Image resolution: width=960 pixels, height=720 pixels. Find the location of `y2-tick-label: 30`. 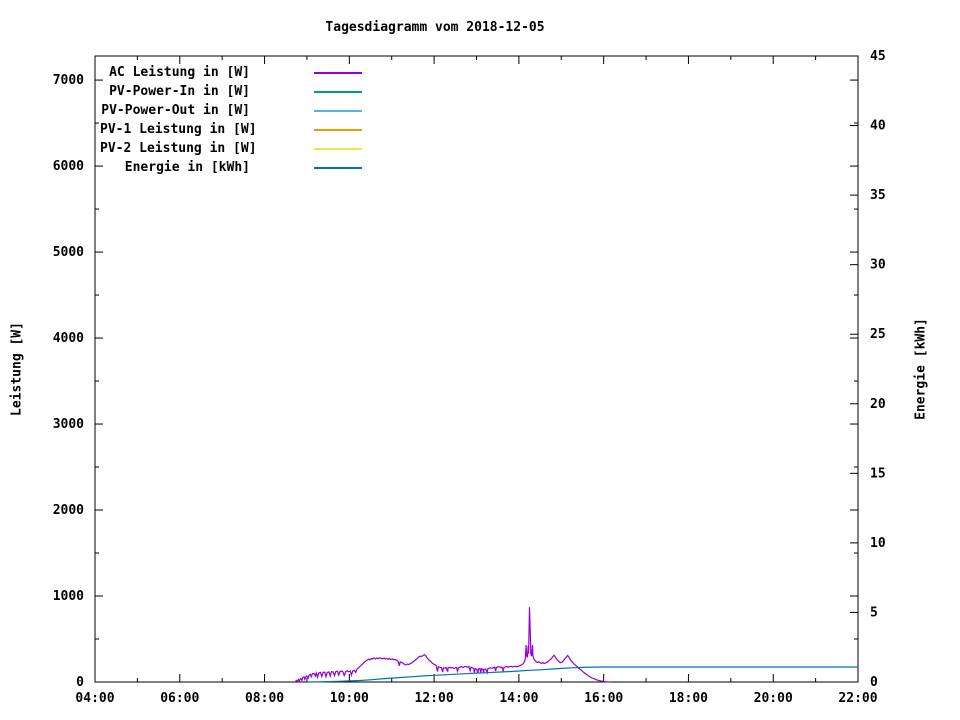

y2-tick-label: 30 is located at coordinates (878, 265).